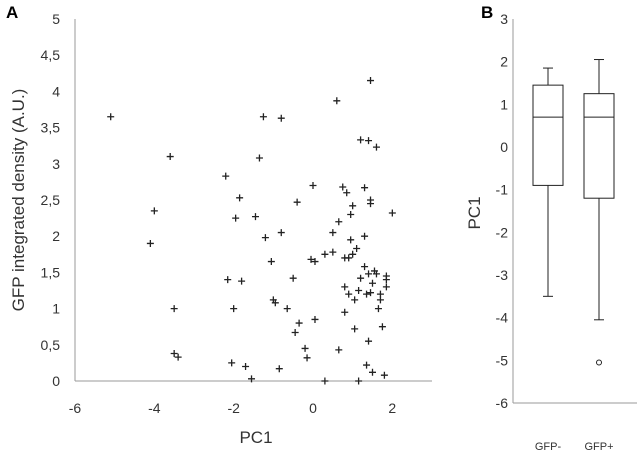 The image size is (637, 454). I want to click on box-category-label: GFP+, so click(598, 447).